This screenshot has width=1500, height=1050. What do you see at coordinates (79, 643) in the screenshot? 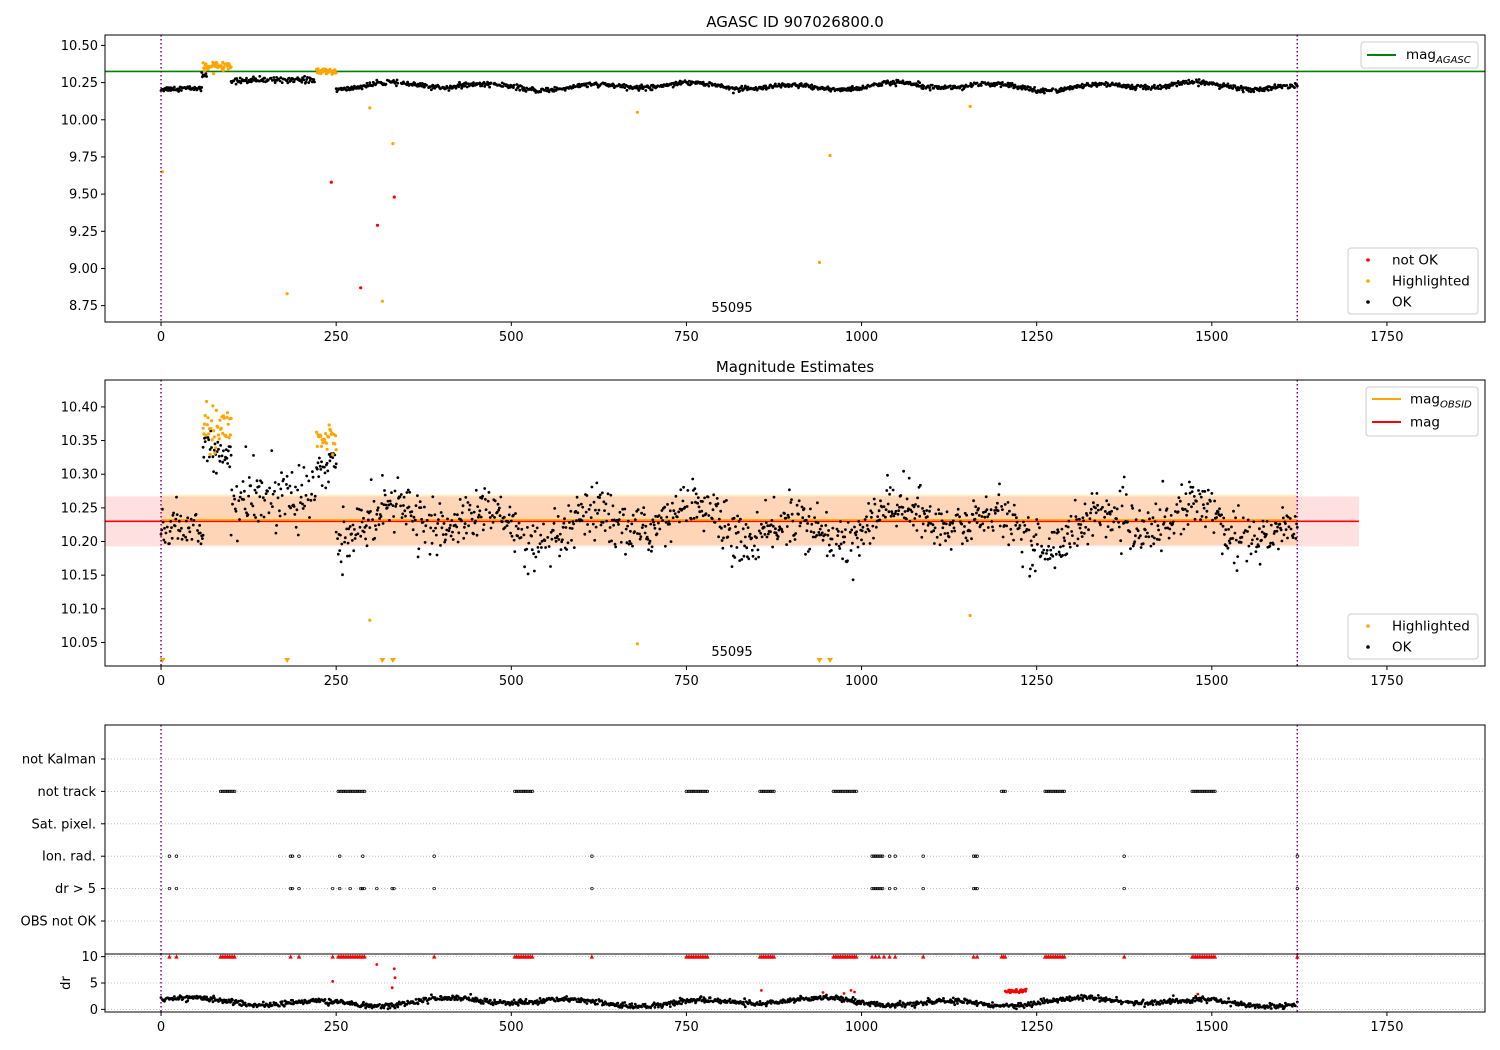
I see `y-tick-label: 10.05` at bounding box center [79, 643].